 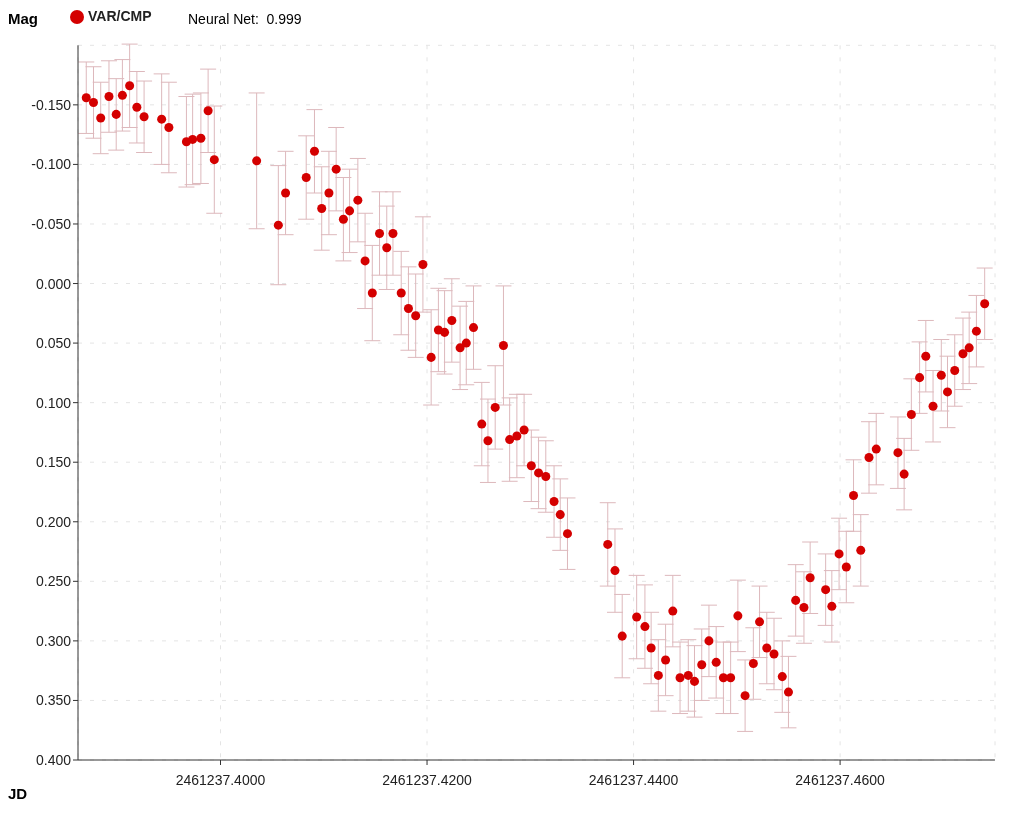 What do you see at coordinates (53, 581) in the screenshot?
I see `y-tick-label: 0.250` at bounding box center [53, 581].